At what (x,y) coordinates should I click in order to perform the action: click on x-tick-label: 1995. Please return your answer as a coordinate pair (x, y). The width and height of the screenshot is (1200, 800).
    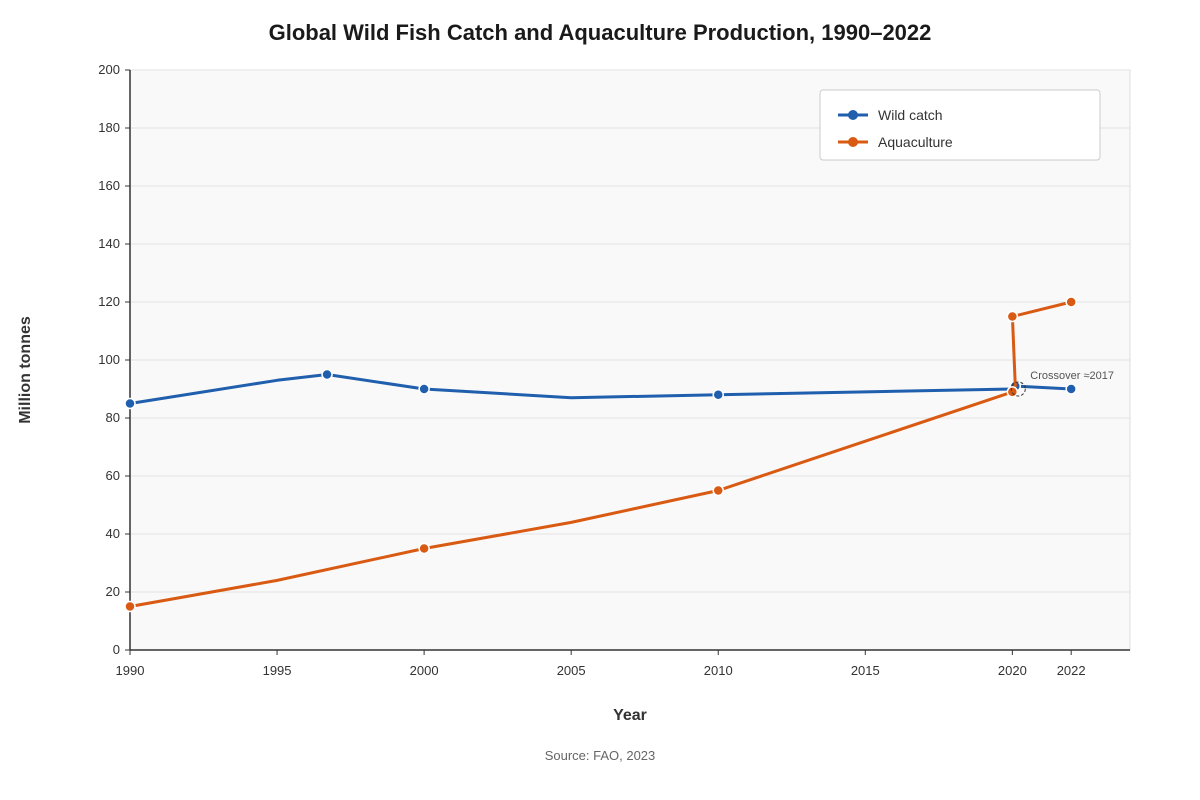
    Looking at the image, I should click on (277, 670).